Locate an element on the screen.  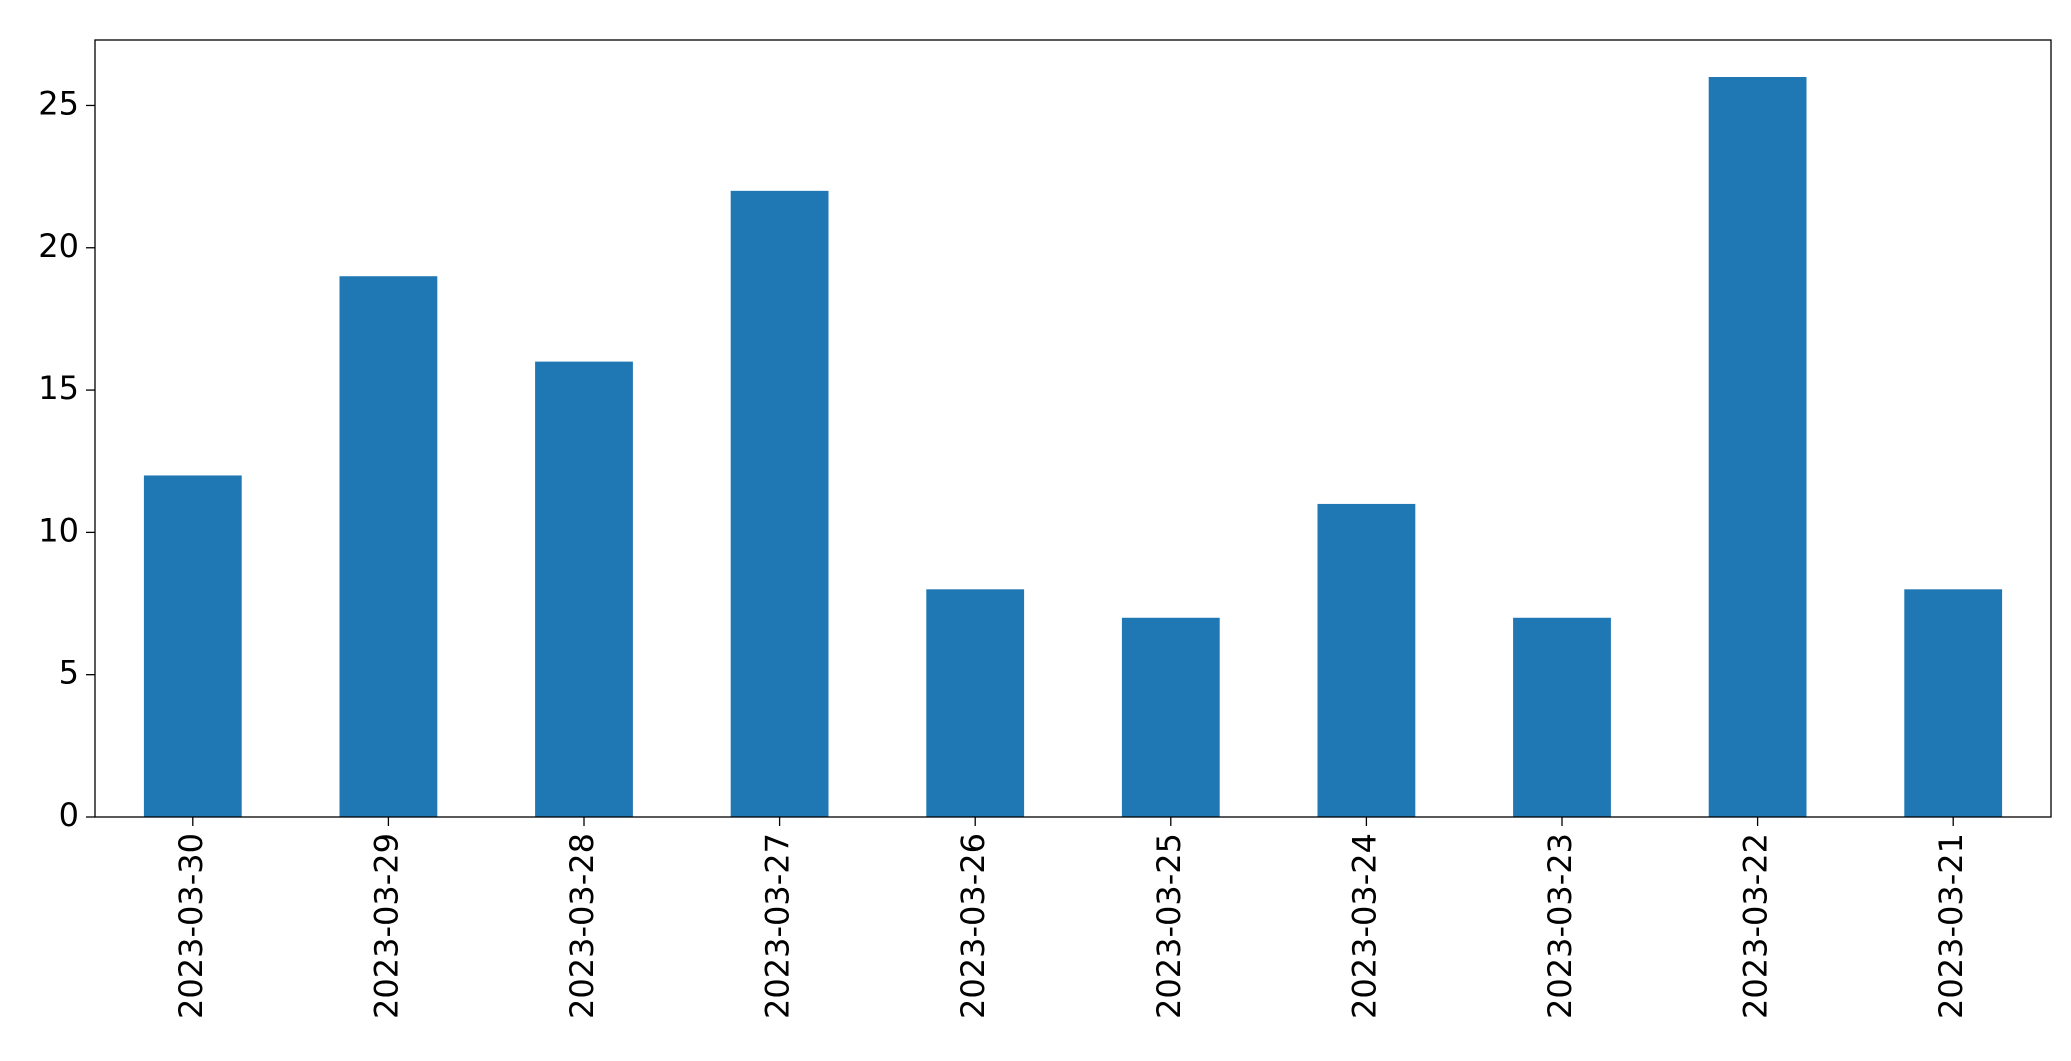
y-tick-label: 10 is located at coordinates (58, 530).